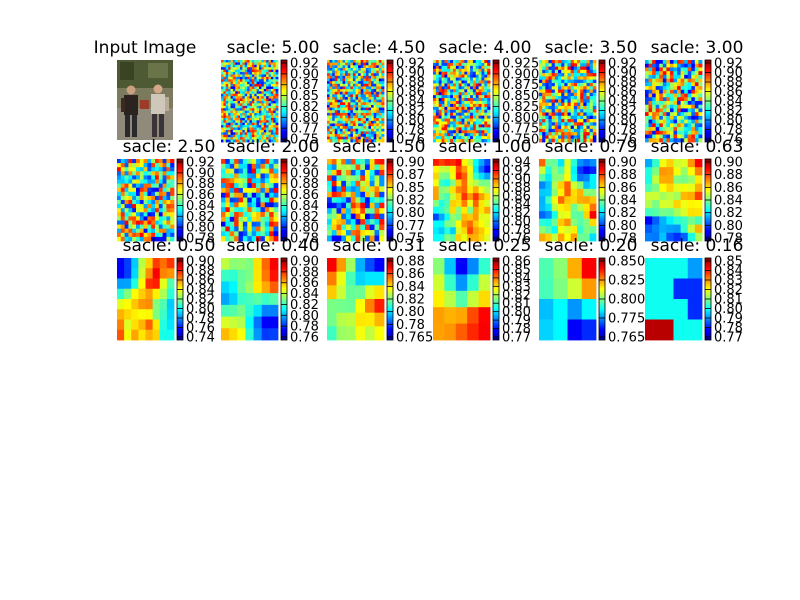 The width and height of the screenshot is (800, 600). What do you see at coordinates (728, 140) in the screenshot?
I see `colorbar-tick-label: 0.76` at bounding box center [728, 140].